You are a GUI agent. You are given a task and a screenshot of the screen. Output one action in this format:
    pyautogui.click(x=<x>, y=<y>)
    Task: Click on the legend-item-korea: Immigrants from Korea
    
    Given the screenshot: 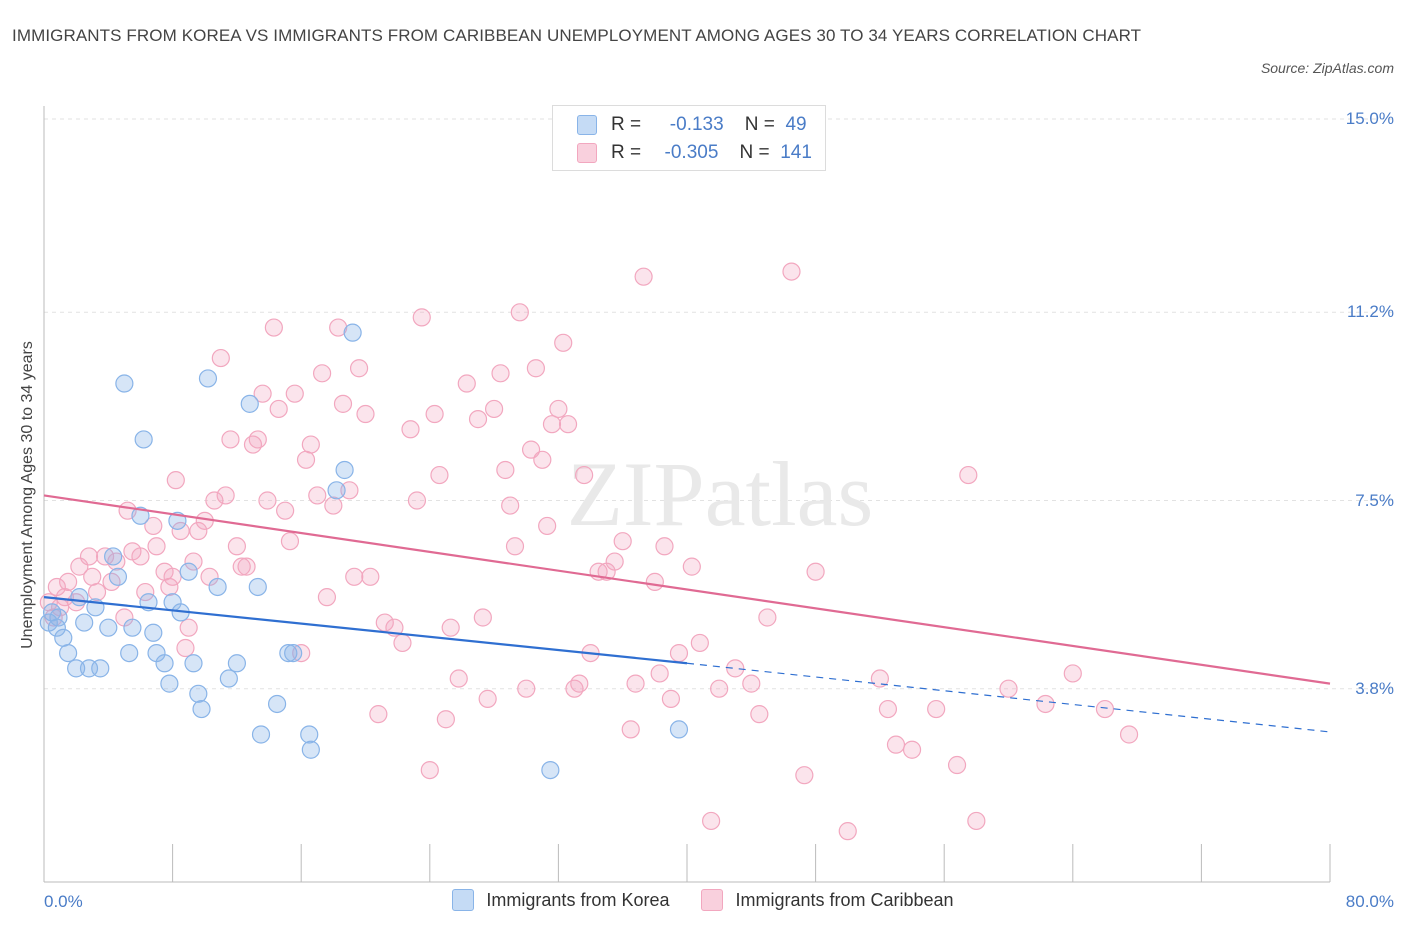 What is the action you would take?
    pyautogui.click(x=560, y=900)
    